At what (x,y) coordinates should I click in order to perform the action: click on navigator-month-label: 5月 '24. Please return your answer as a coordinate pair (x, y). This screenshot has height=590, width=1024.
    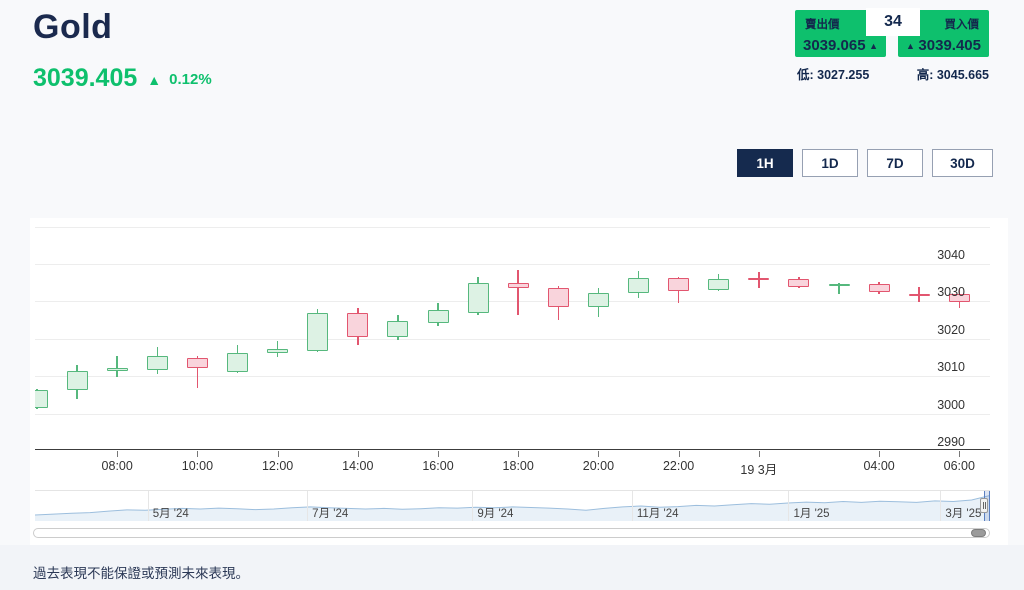
    Looking at the image, I should click on (170, 514).